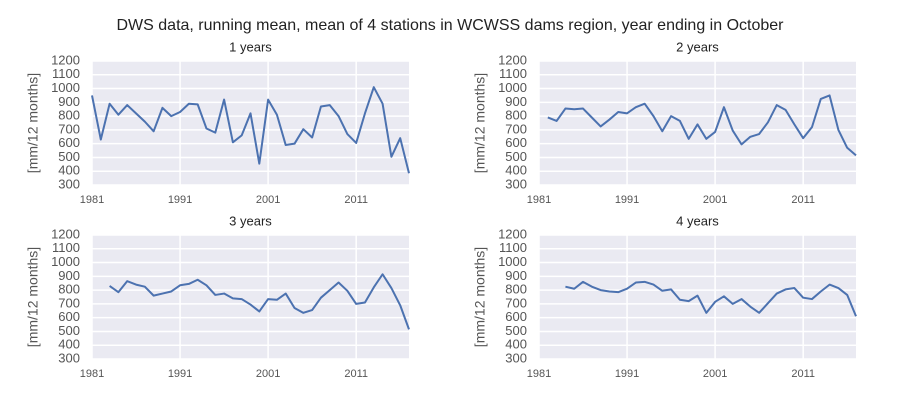 This screenshot has width=900, height=400. I want to click on subplot-title: 4 years, so click(697, 220).